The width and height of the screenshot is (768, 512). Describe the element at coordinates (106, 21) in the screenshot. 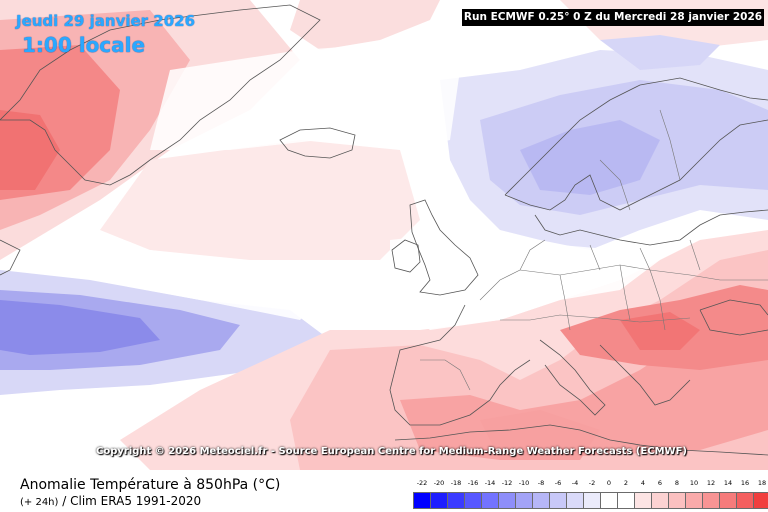

I see `forecast-date: Jeudi 29 janvier 2026` at that location.